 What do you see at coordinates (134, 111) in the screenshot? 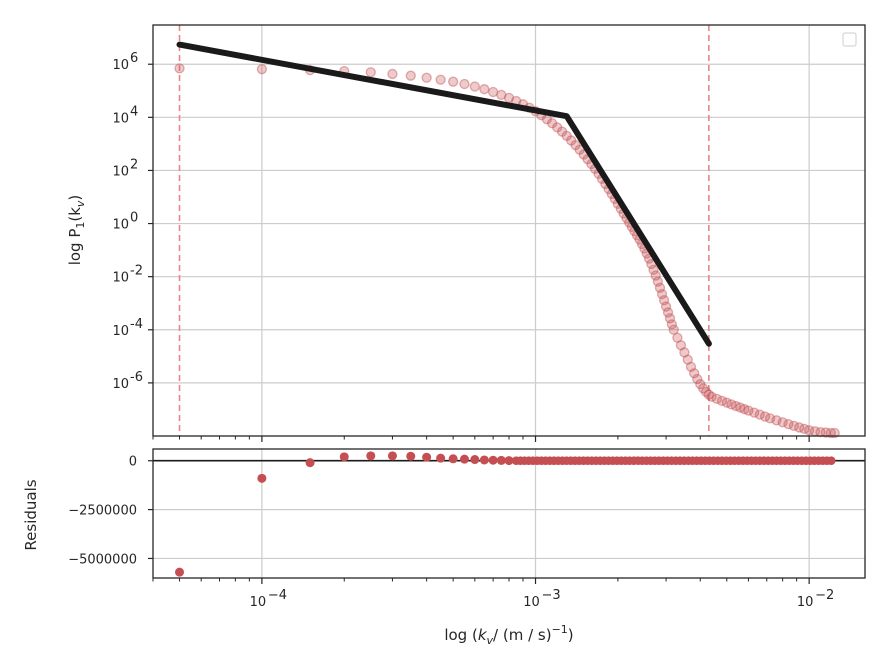
I see `main-y-tick-exp: 4` at bounding box center [134, 111].